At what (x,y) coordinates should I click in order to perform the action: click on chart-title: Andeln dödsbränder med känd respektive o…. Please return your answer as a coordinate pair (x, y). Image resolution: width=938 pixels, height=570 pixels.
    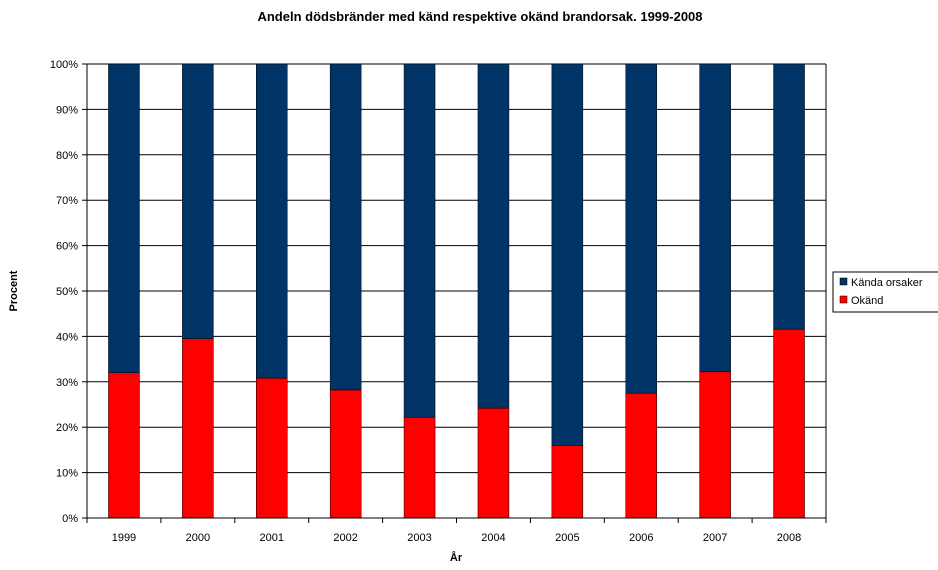
    Looking at the image, I should click on (479, 16).